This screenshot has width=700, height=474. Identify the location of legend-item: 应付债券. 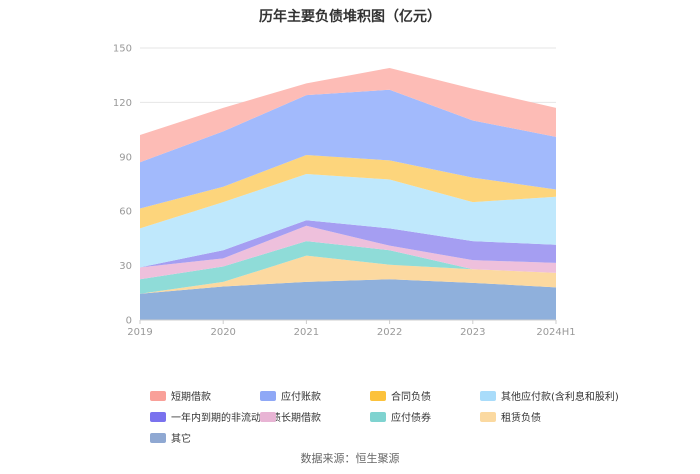
(425, 416).